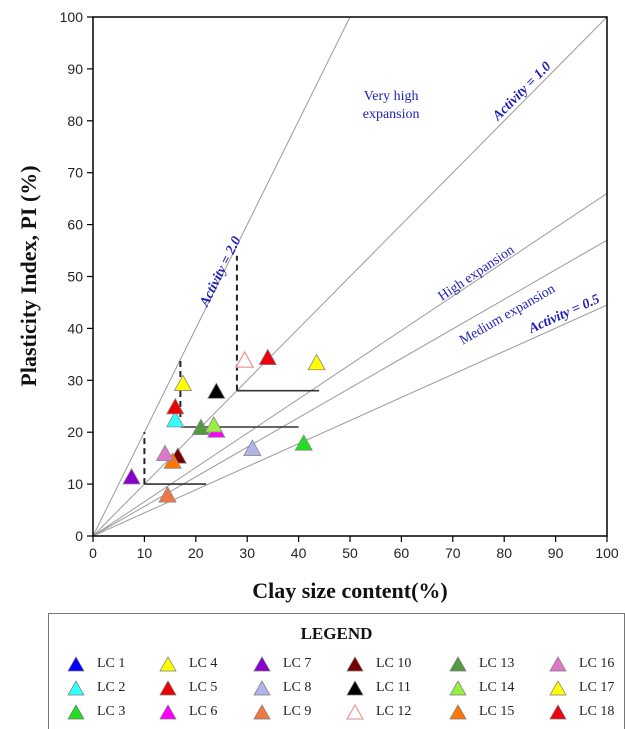  Describe the element at coordinates (497, 711) in the screenshot. I see `legend-label: LC 15` at that location.